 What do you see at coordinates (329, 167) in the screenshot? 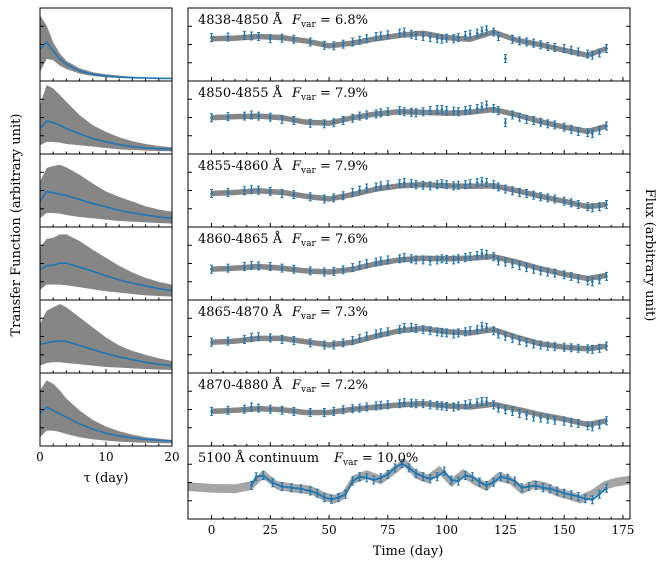
I see `fvar-label: Fvar = 7.9%` at bounding box center [329, 167].